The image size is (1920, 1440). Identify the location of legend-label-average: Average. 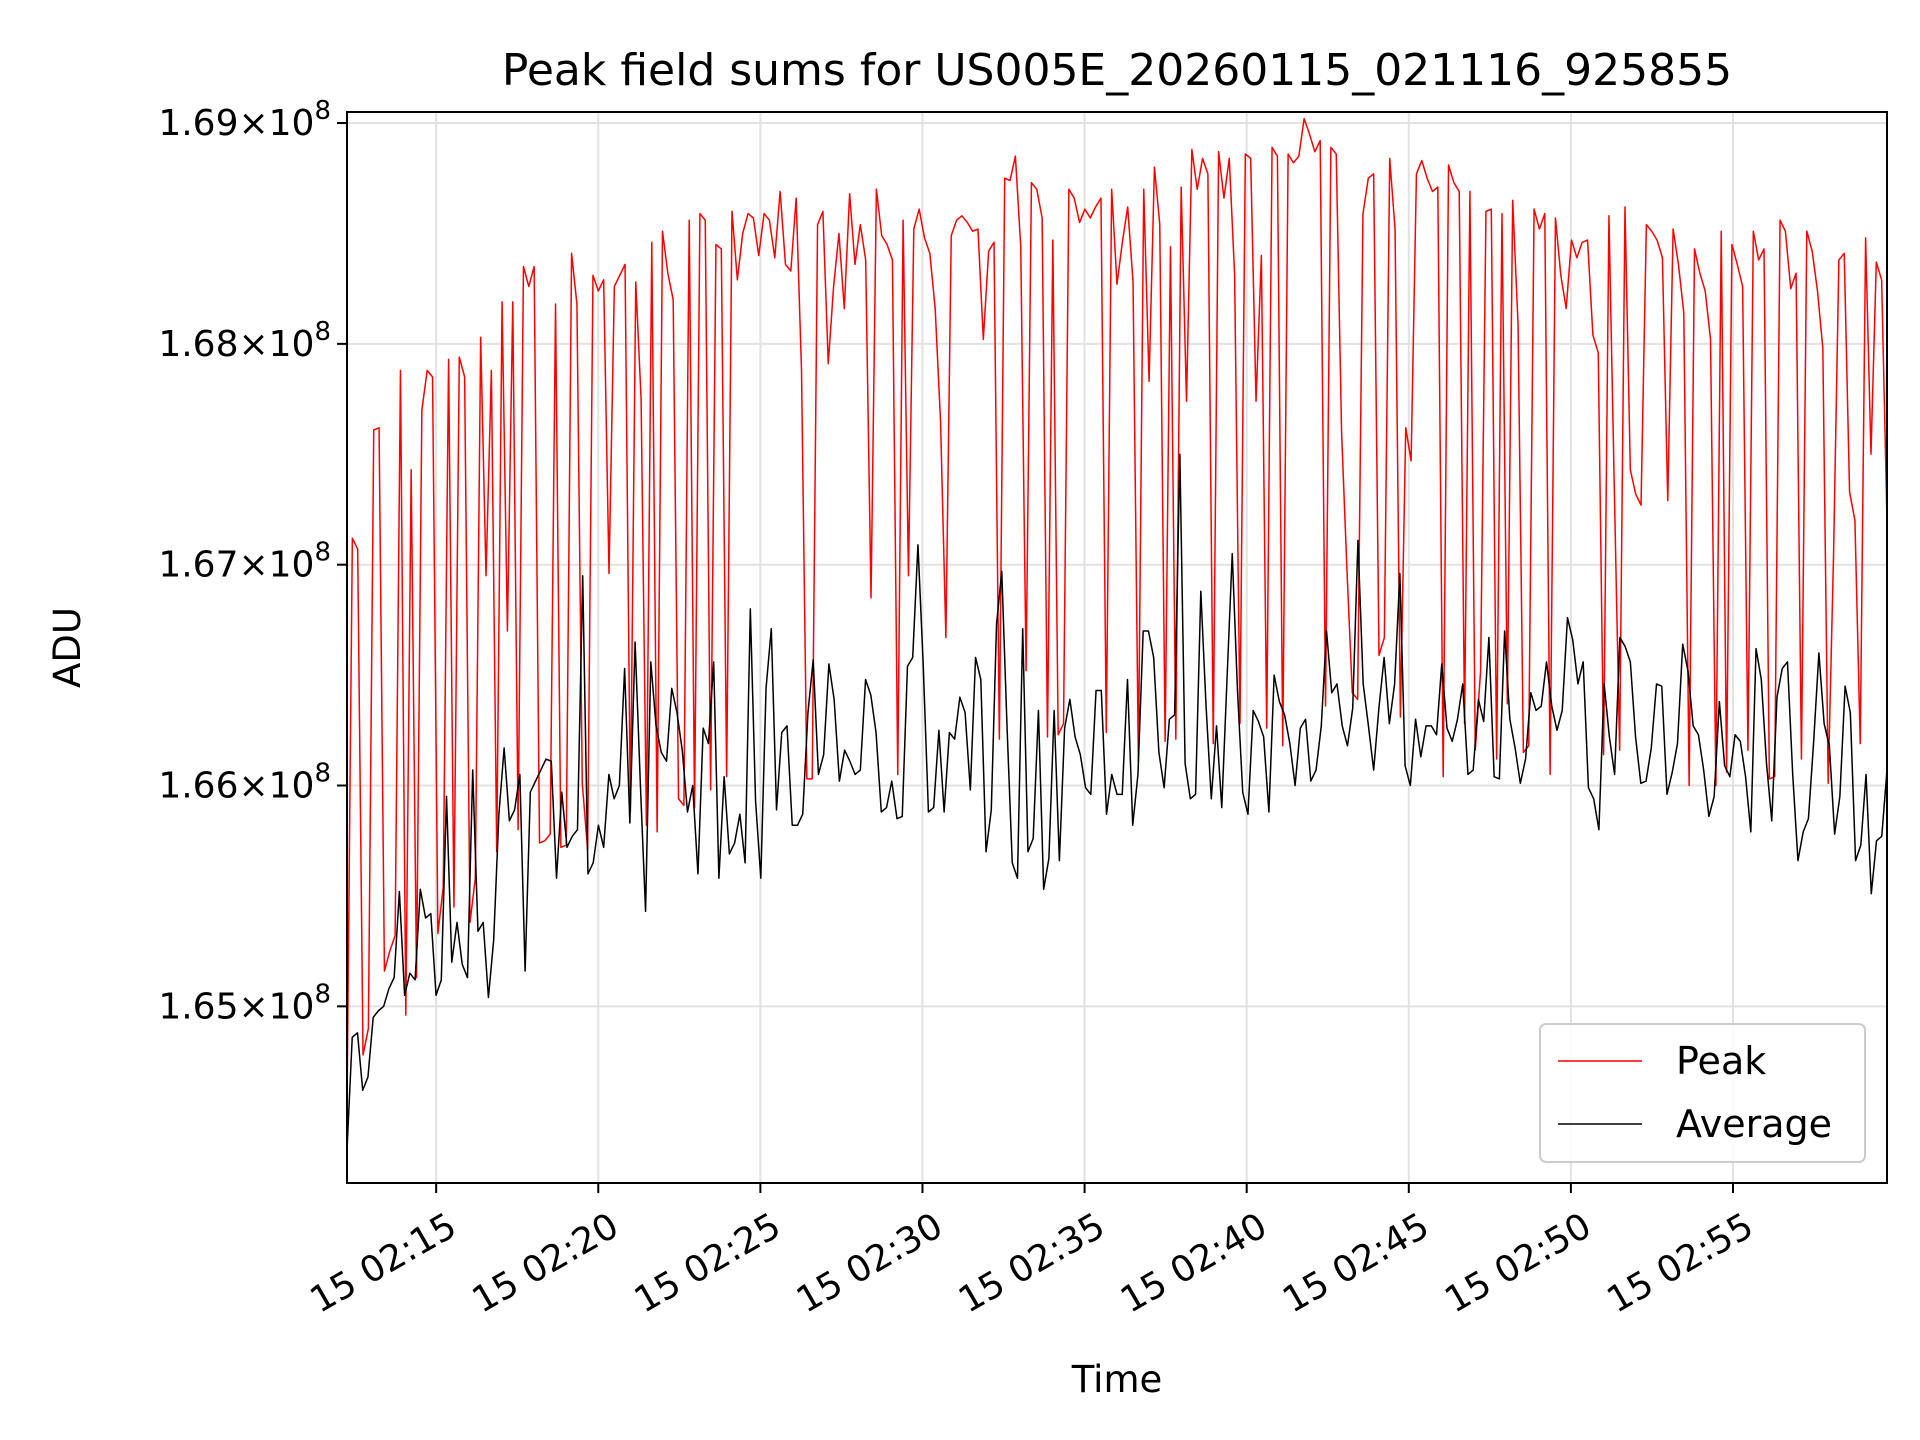
(1754, 1124).